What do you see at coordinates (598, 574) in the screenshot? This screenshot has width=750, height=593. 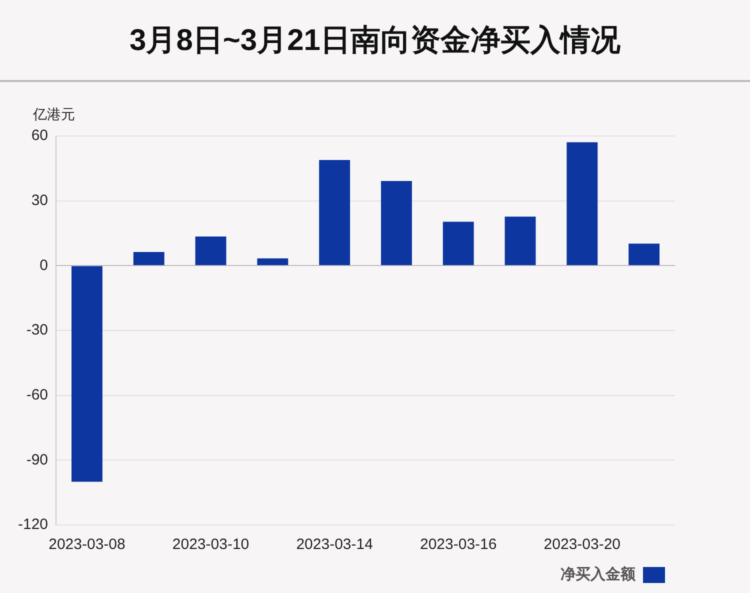 I see `legend-label: 净买入金额` at bounding box center [598, 574].